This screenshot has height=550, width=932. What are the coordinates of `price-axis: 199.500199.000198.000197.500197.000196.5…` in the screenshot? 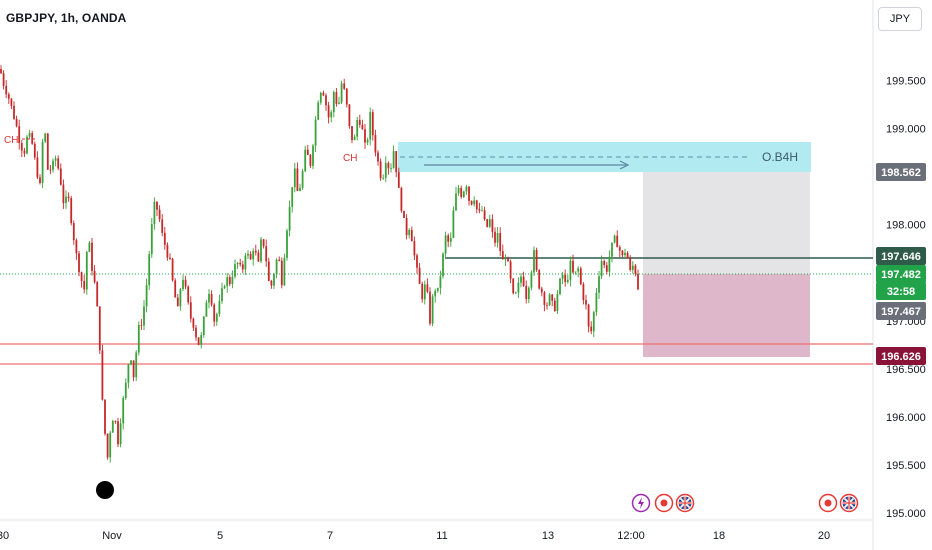 It's located at (906, 298).